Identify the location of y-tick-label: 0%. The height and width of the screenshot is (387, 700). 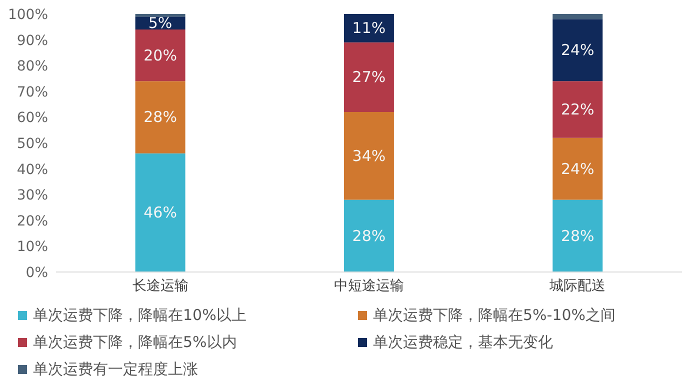
(37, 272).